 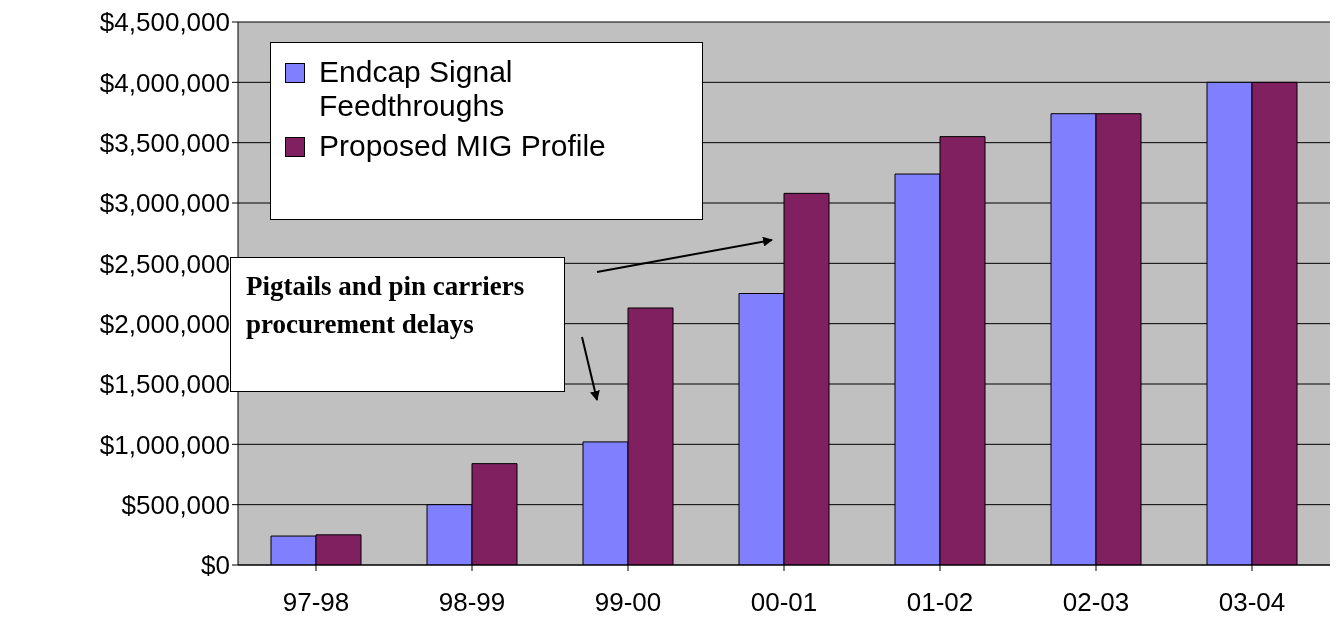 I want to click on annotation: Pigtails and pin carriers procurement delays, so click(x=385, y=305).